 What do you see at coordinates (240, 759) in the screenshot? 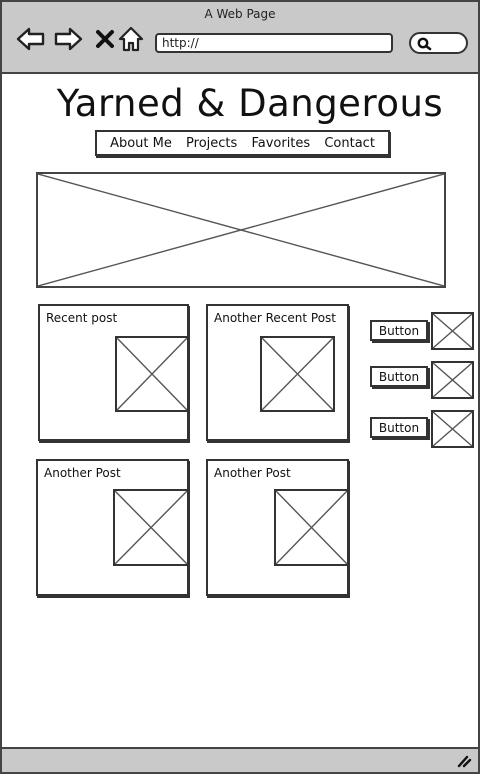
I see `status-bar` at bounding box center [240, 759].